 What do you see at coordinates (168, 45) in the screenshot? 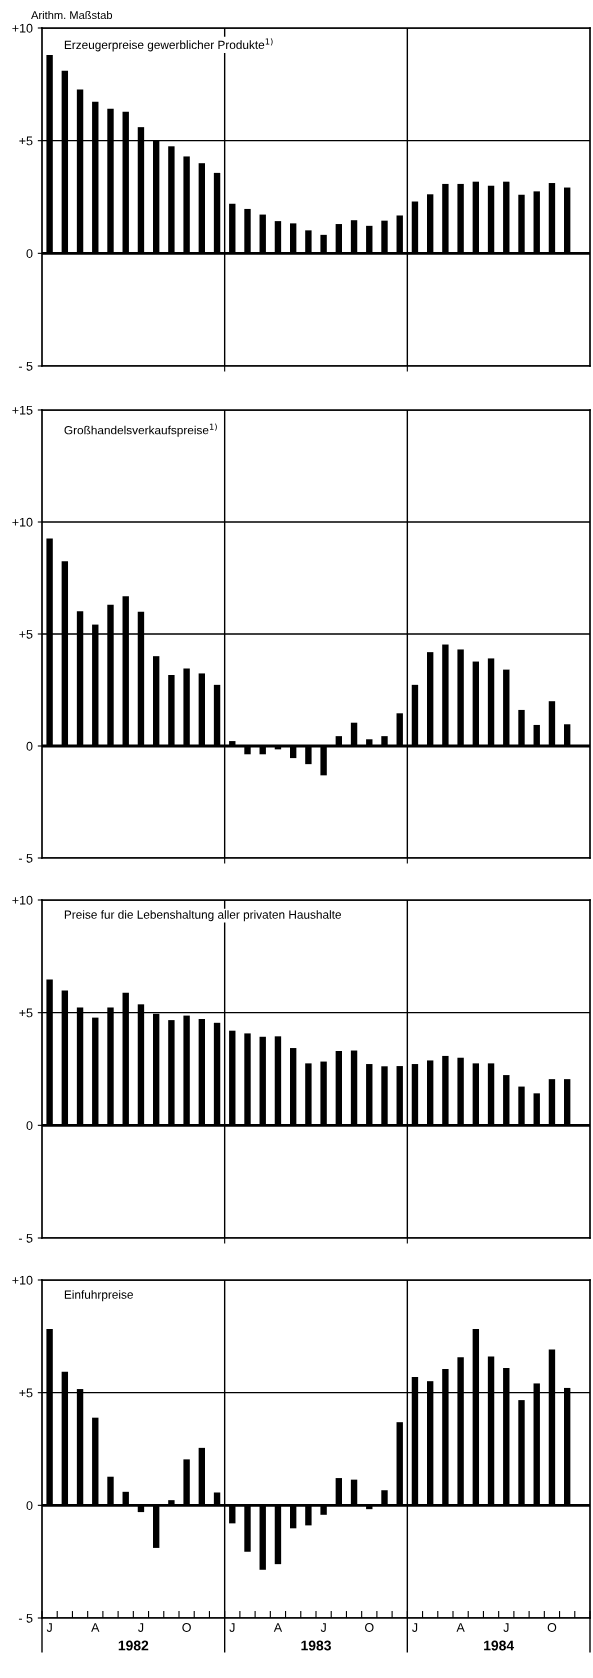
I see `text: Erzeugerpreise gewerblicher Produkte$^{1)}$` at bounding box center [168, 45].